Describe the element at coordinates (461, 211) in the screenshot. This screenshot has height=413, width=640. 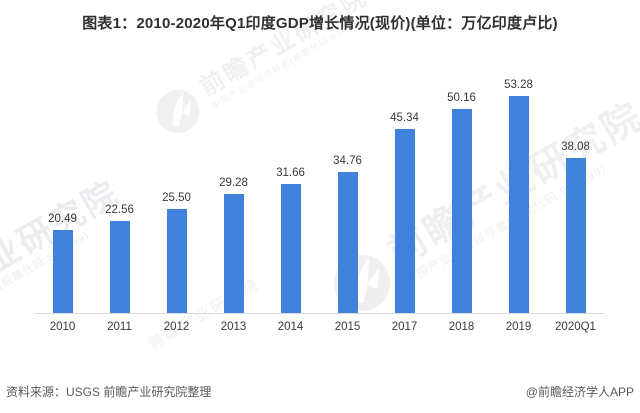
I see `bar-2018` at that location.